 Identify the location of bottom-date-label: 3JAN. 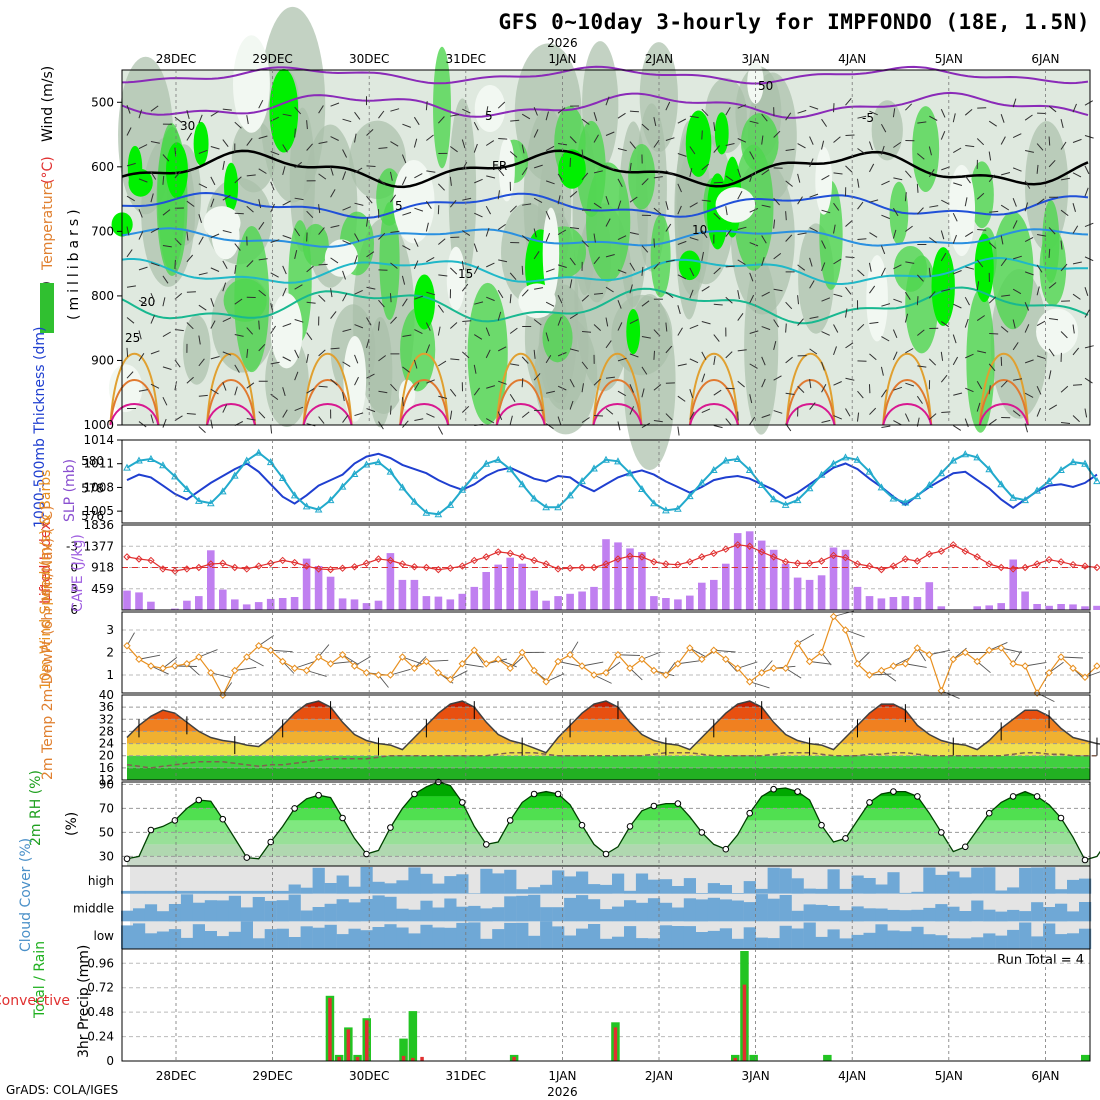
(756, 1076).